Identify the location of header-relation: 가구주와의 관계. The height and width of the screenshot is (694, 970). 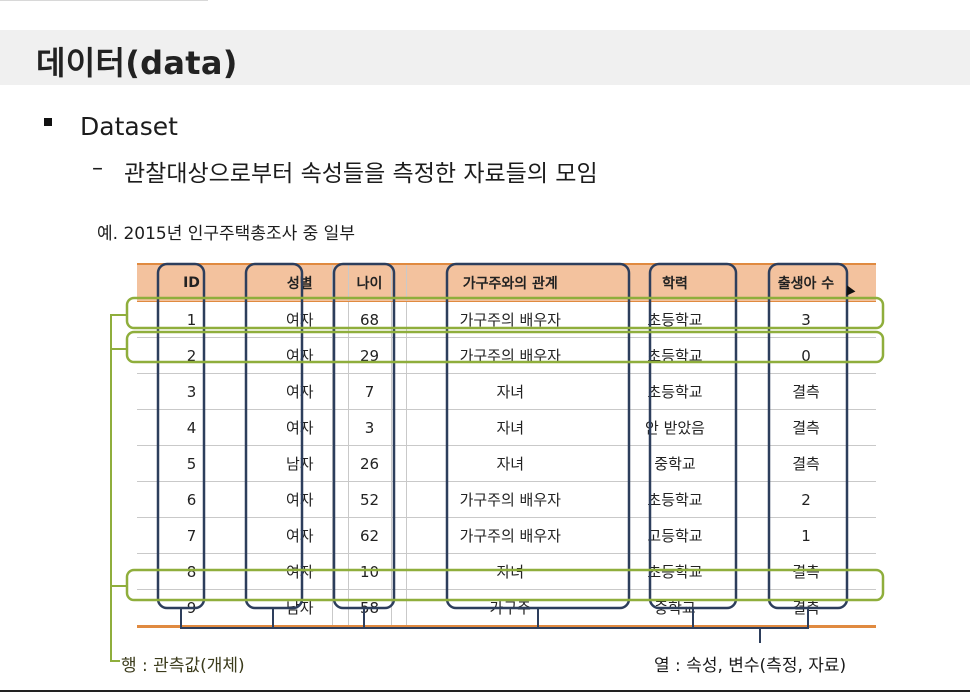
(510, 282).